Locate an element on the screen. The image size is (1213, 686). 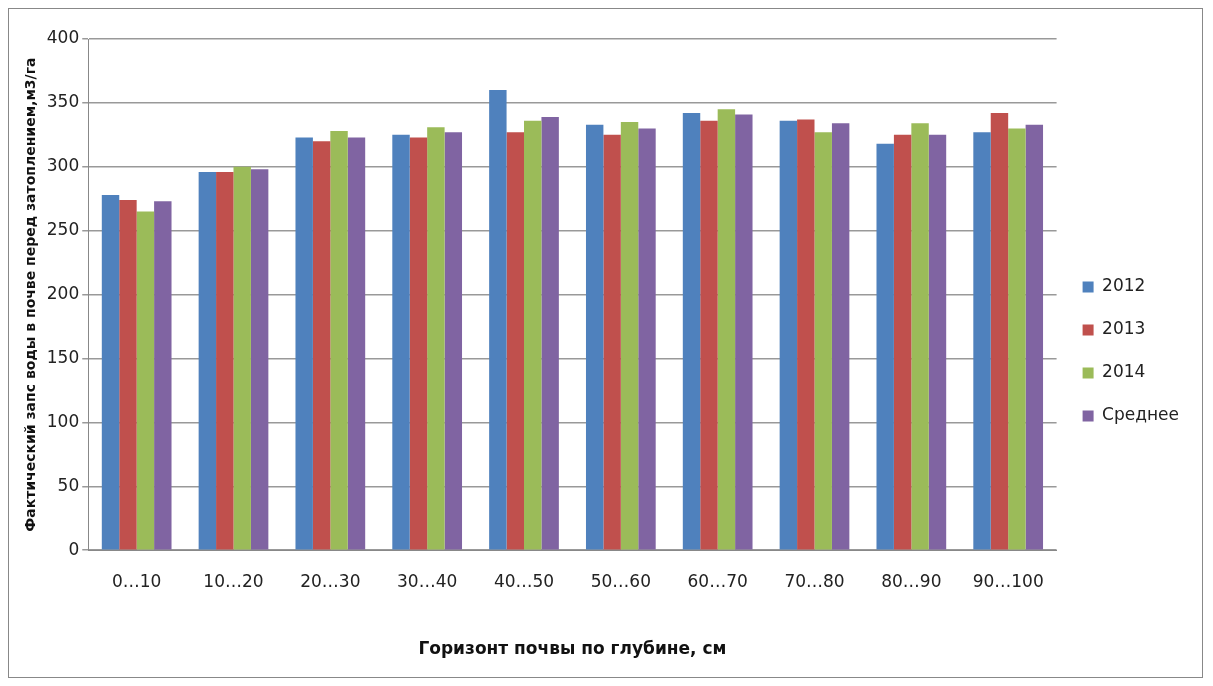
y-tick-label: 50 is located at coordinates (68, 484).